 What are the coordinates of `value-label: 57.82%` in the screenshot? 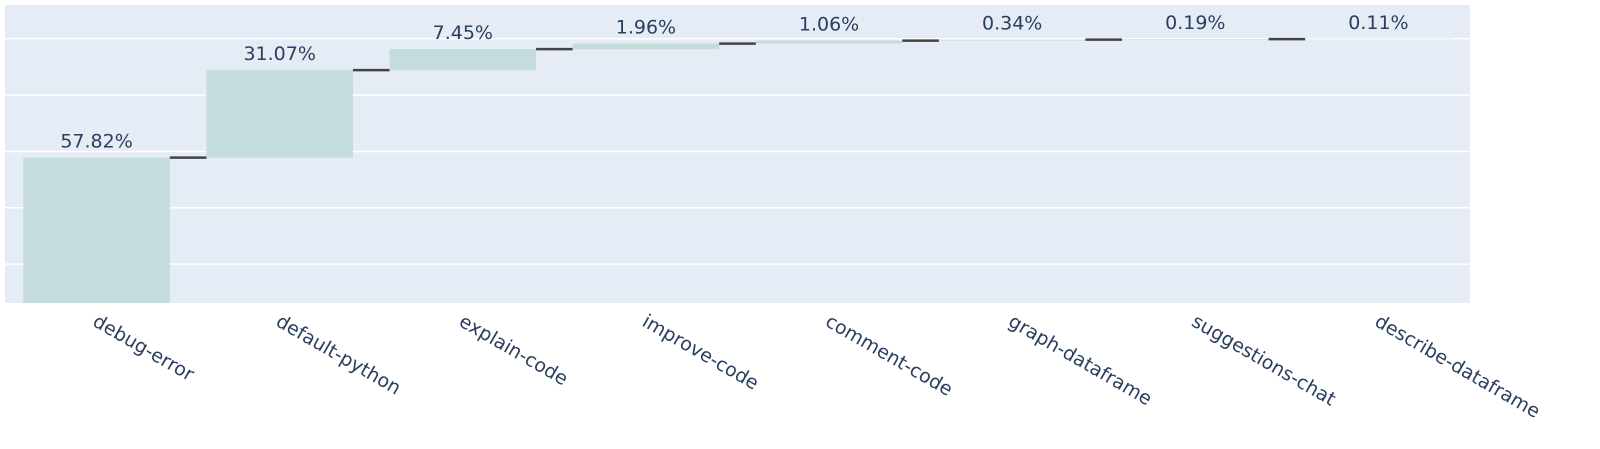 It's located at (96, 142).